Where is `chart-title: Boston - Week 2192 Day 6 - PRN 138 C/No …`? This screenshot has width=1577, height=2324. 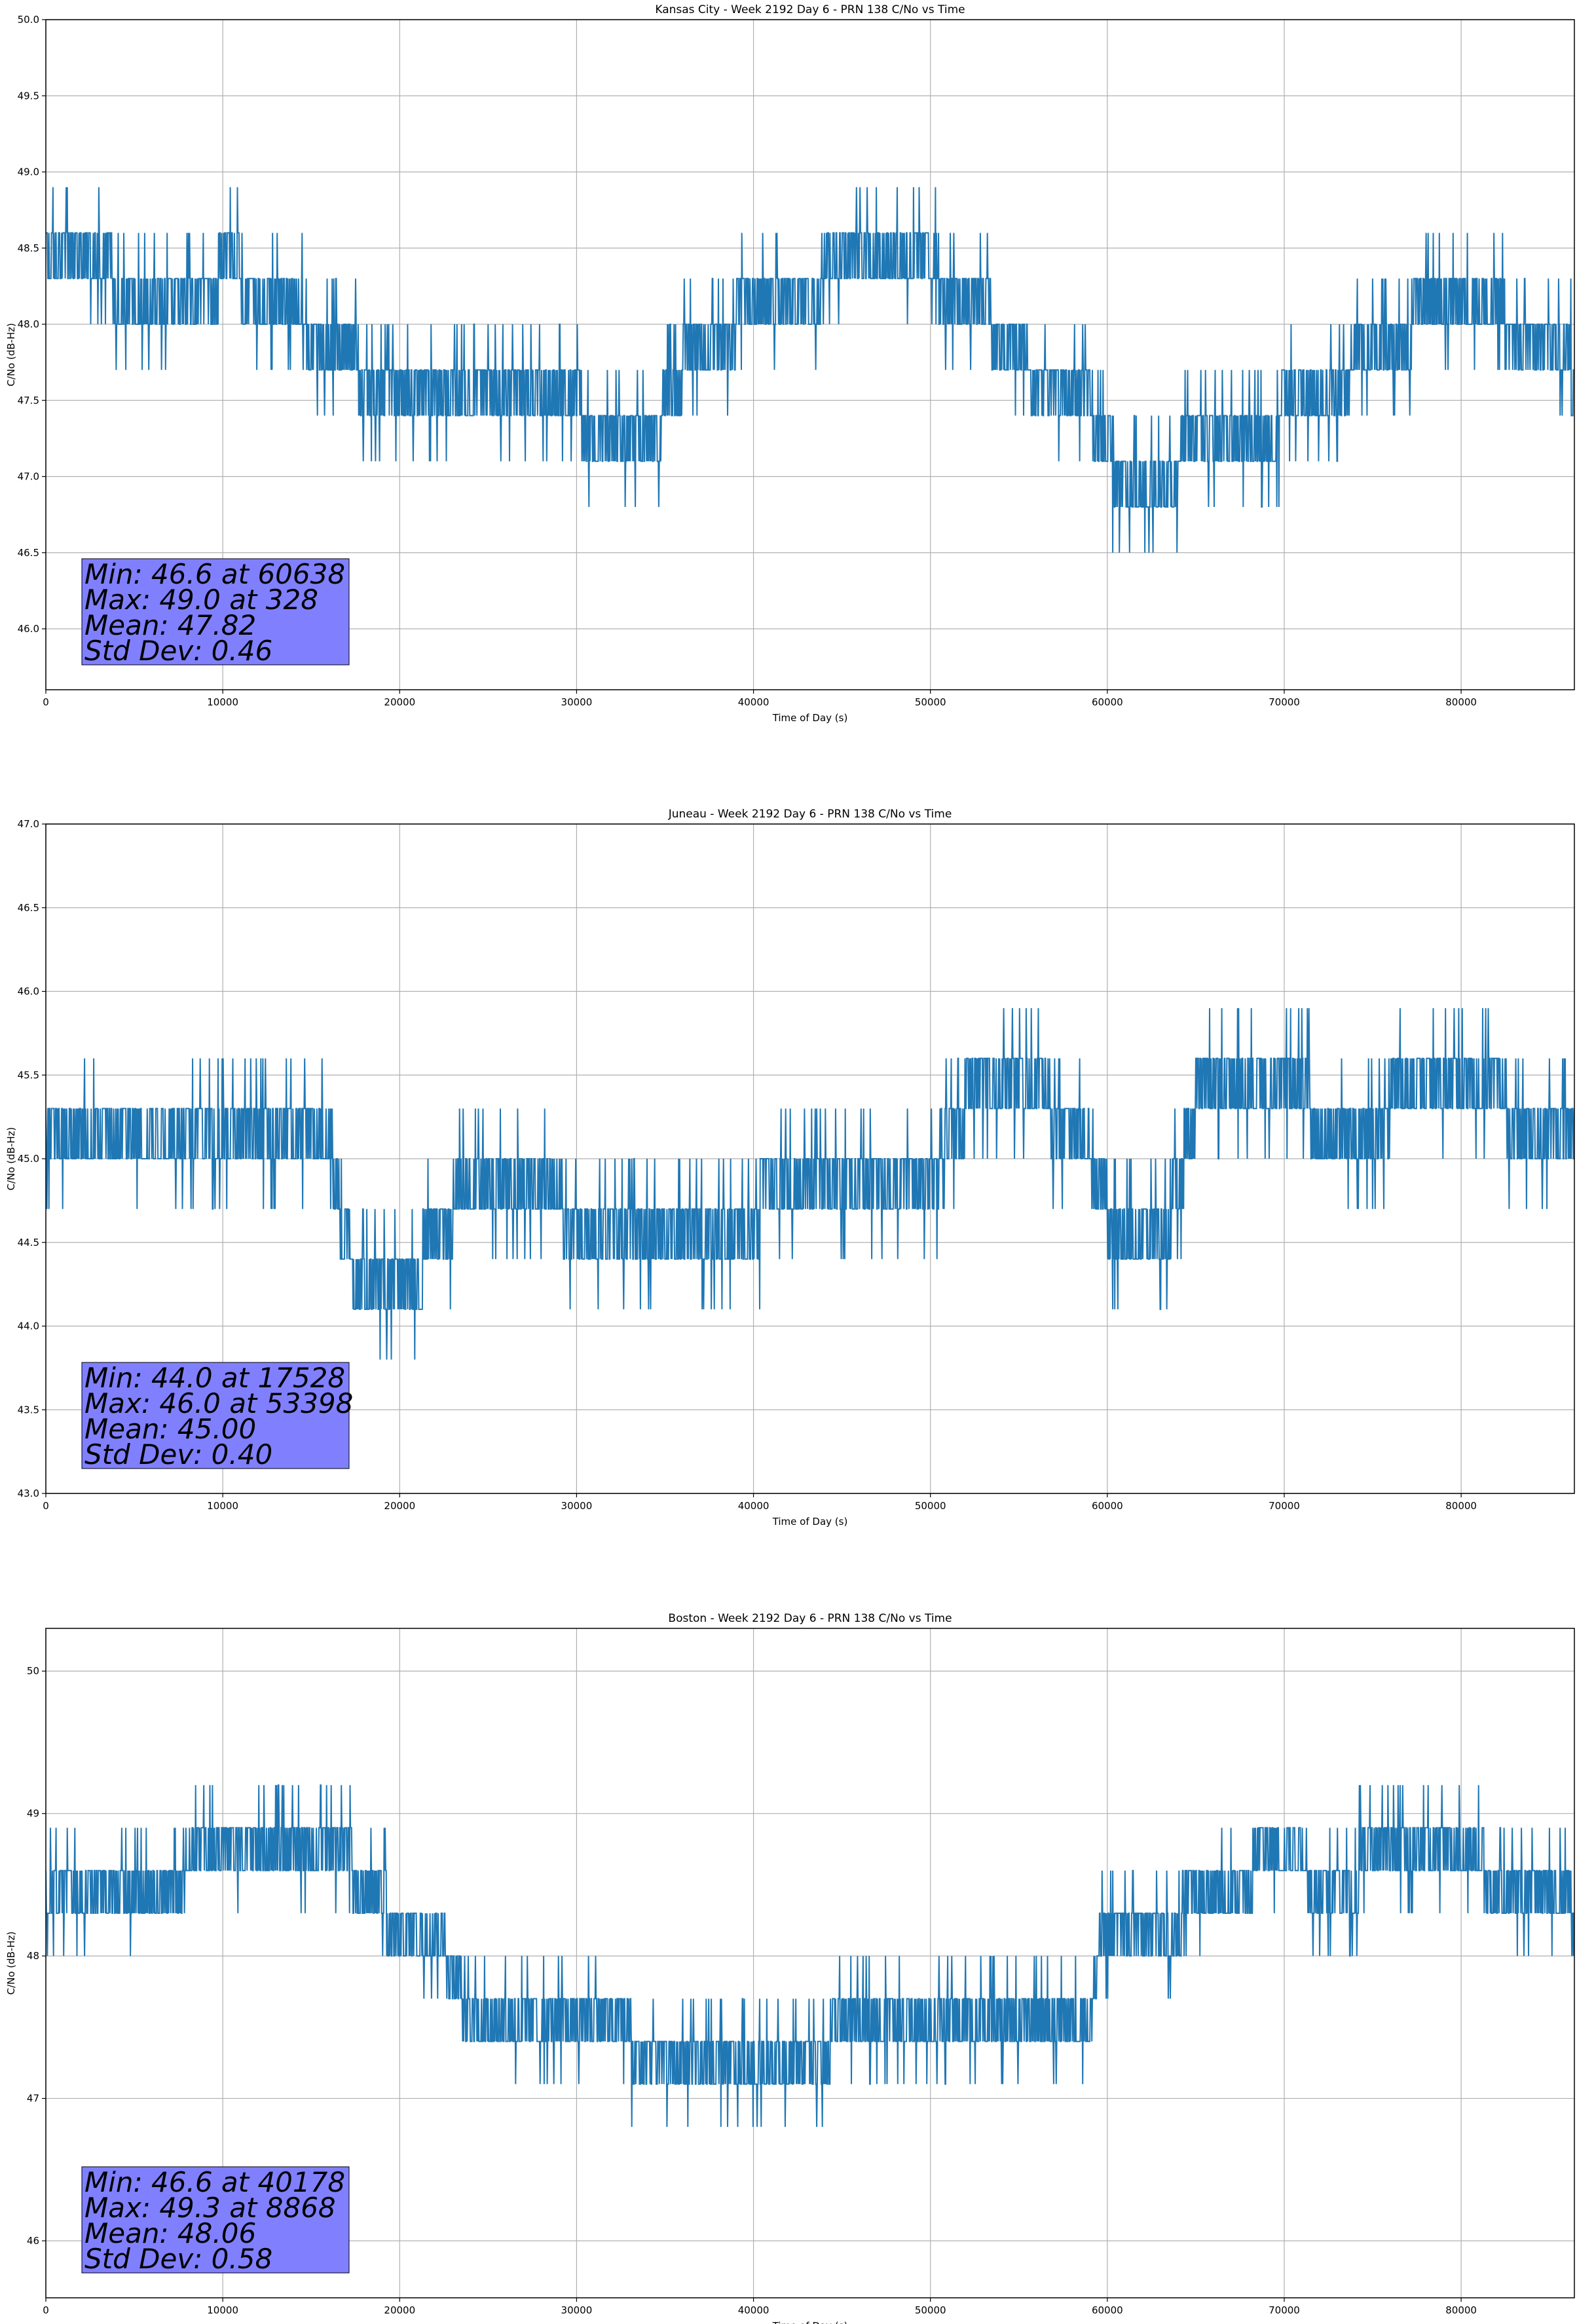
chart-title: Boston - Week 2192 Day 6 - PRN 138 C/No … is located at coordinates (810, 1618).